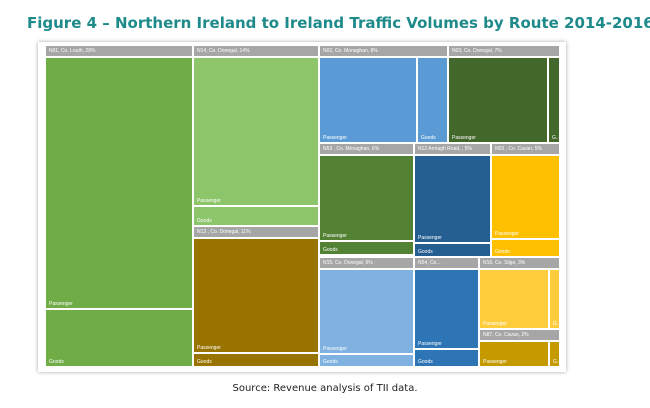 This screenshot has height=408, width=650. I want to click on treemap-cell-n54-goods: Goods, so click(446, 358).